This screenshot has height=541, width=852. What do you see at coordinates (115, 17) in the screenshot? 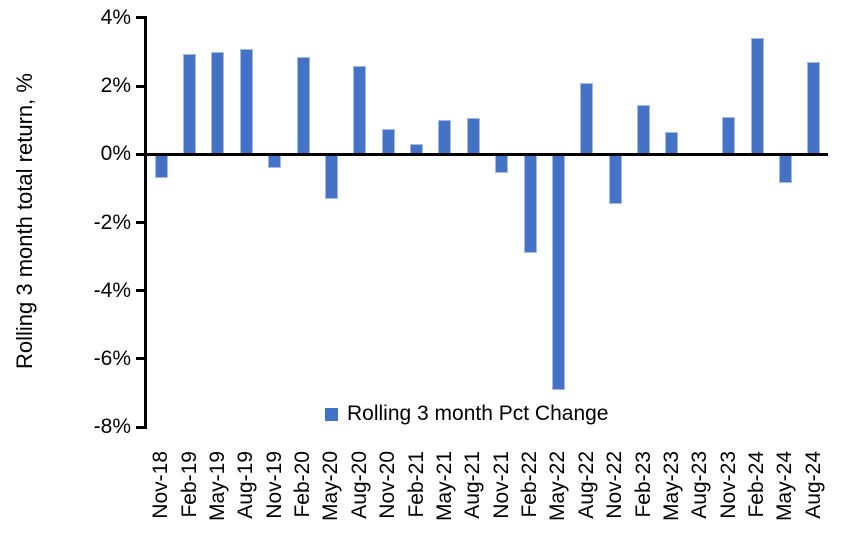
I see `y-tick-label: 4%` at bounding box center [115, 17].